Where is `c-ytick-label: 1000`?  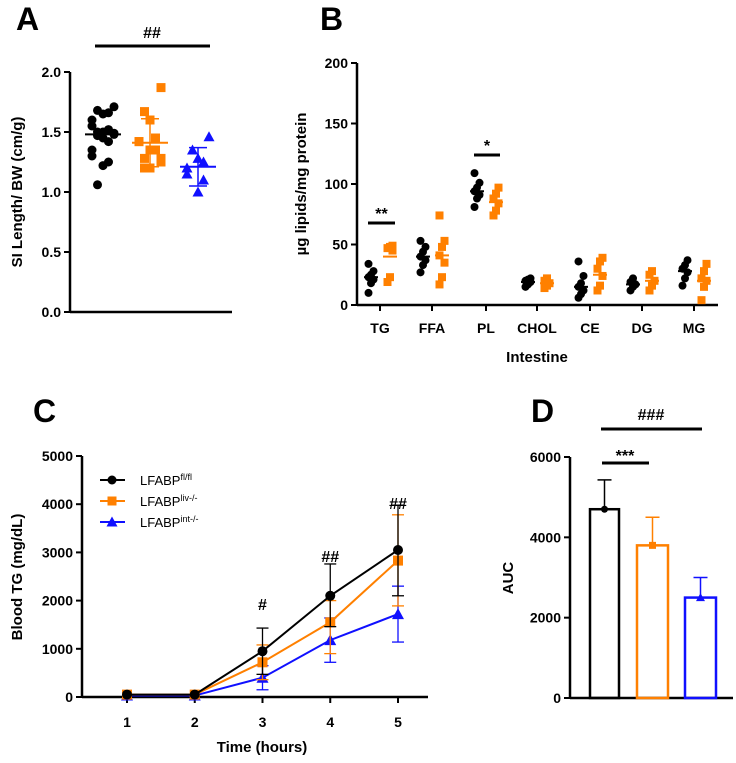 c-ytick-label: 1000 is located at coordinates (57, 649).